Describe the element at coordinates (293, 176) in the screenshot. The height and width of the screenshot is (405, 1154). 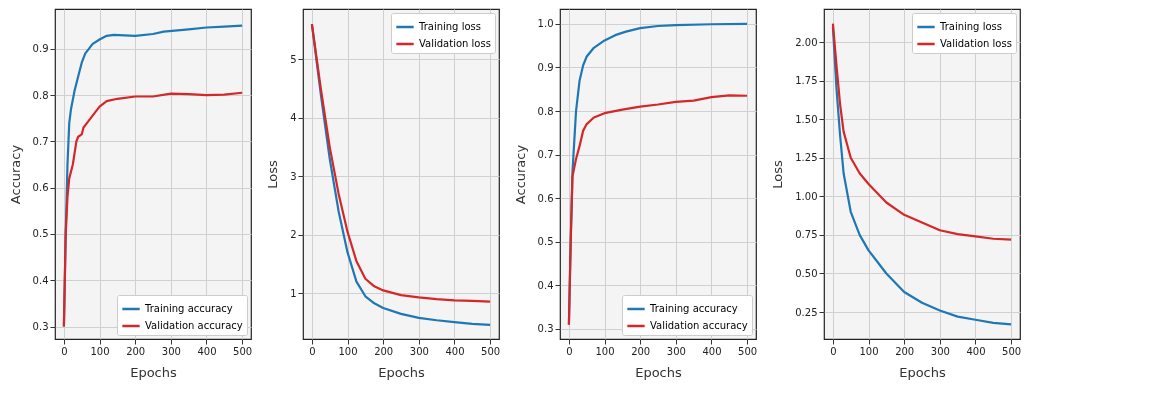
I see `y-tick-label: 3` at that location.